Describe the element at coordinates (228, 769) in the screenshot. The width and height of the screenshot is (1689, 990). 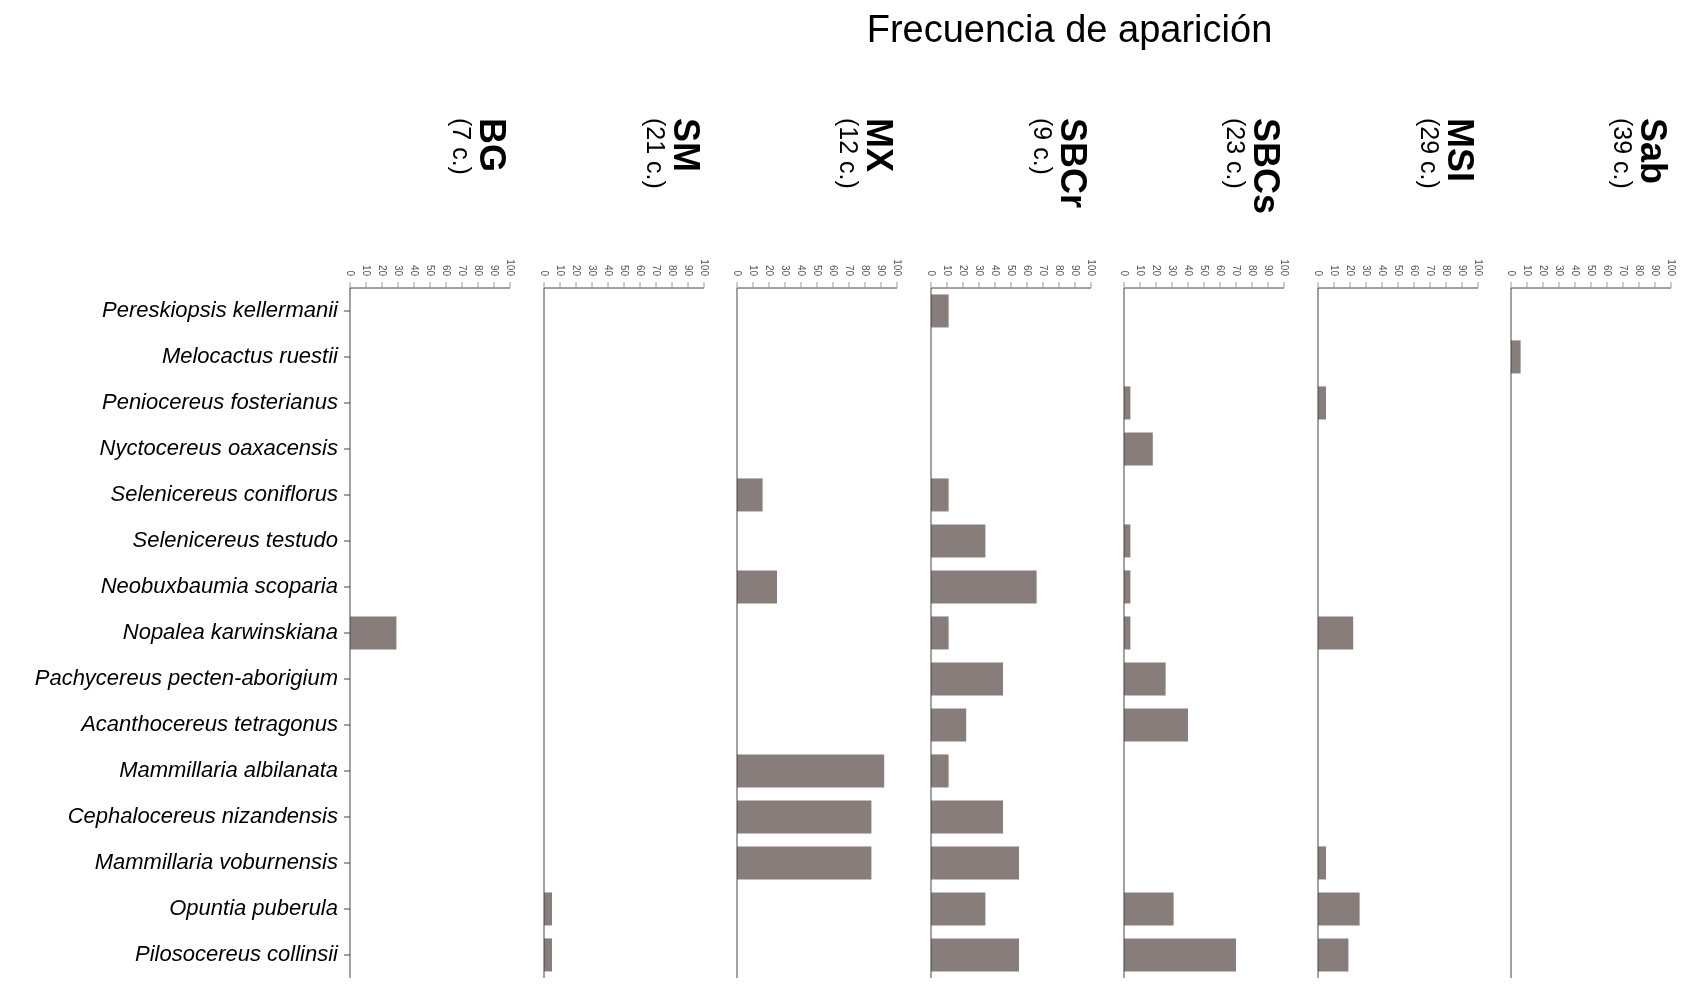
I see `y-tick-label: Mammillaria albilanata` at that location.